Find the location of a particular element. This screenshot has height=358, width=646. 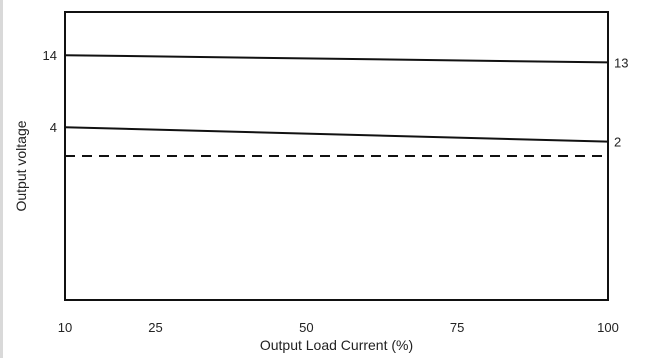

y-tick-label: 4 is located at coordinates (53, 127).